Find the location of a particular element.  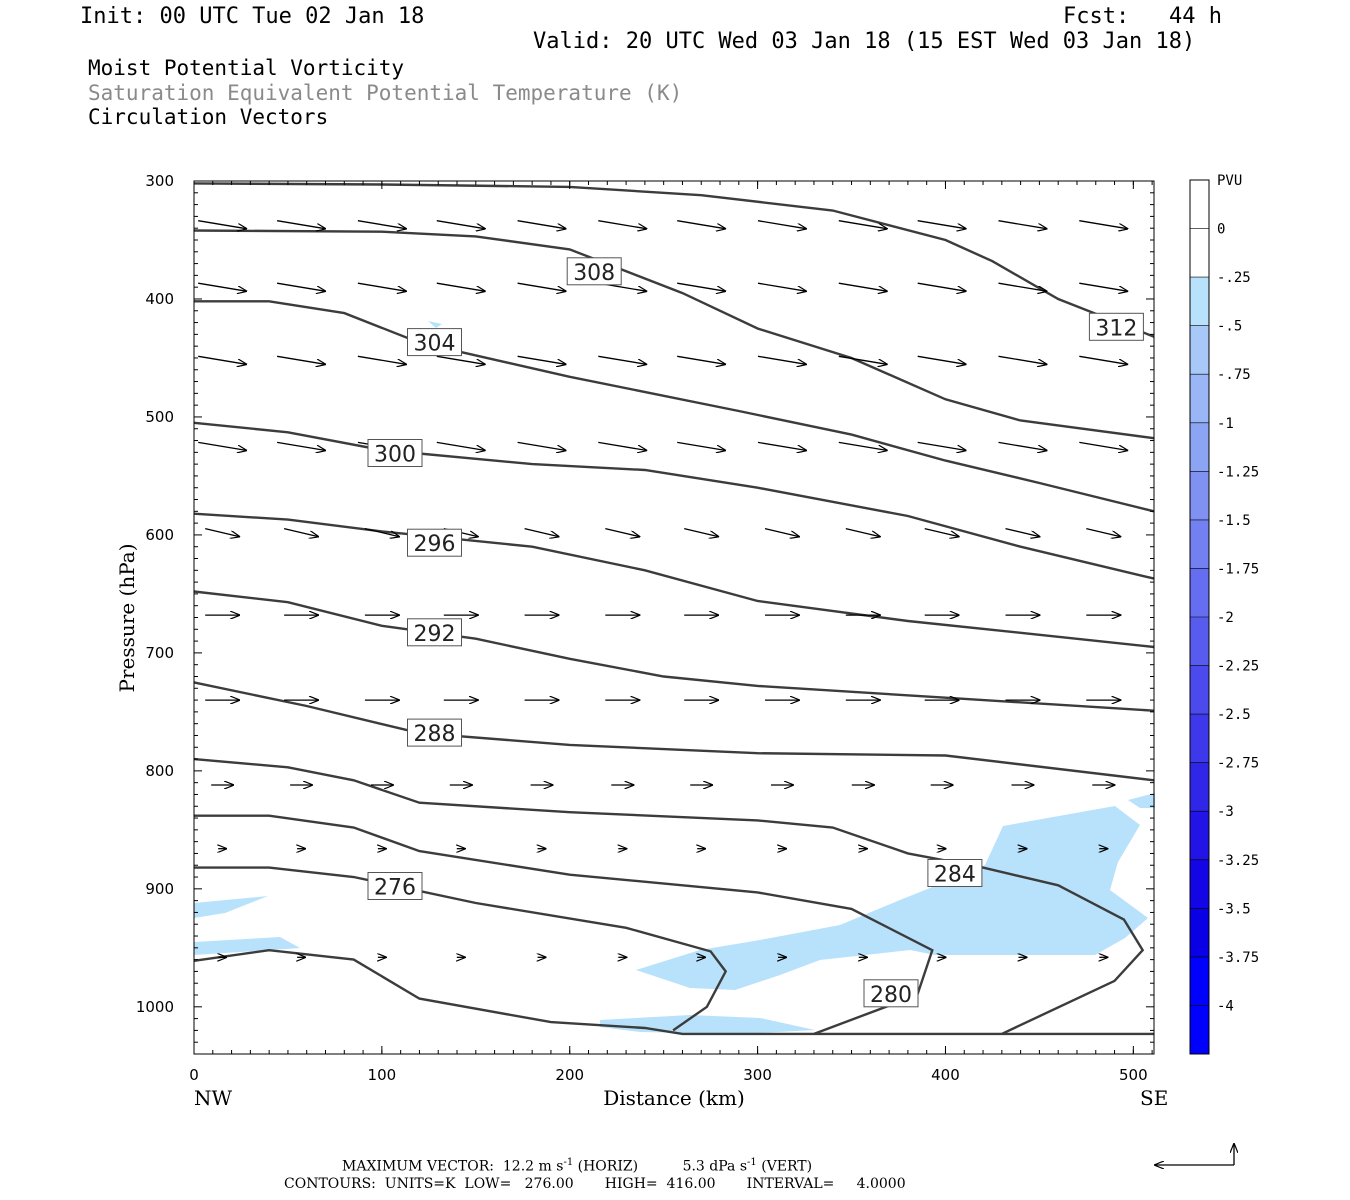

colorbar-label: -4 is located at coordinates (1225, 1006).